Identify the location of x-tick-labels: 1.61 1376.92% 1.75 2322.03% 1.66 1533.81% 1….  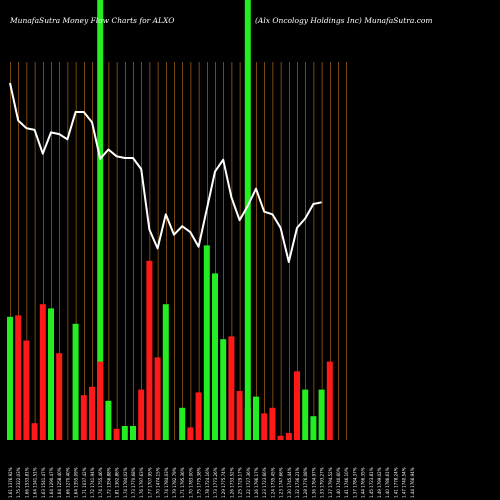
(211, 482).